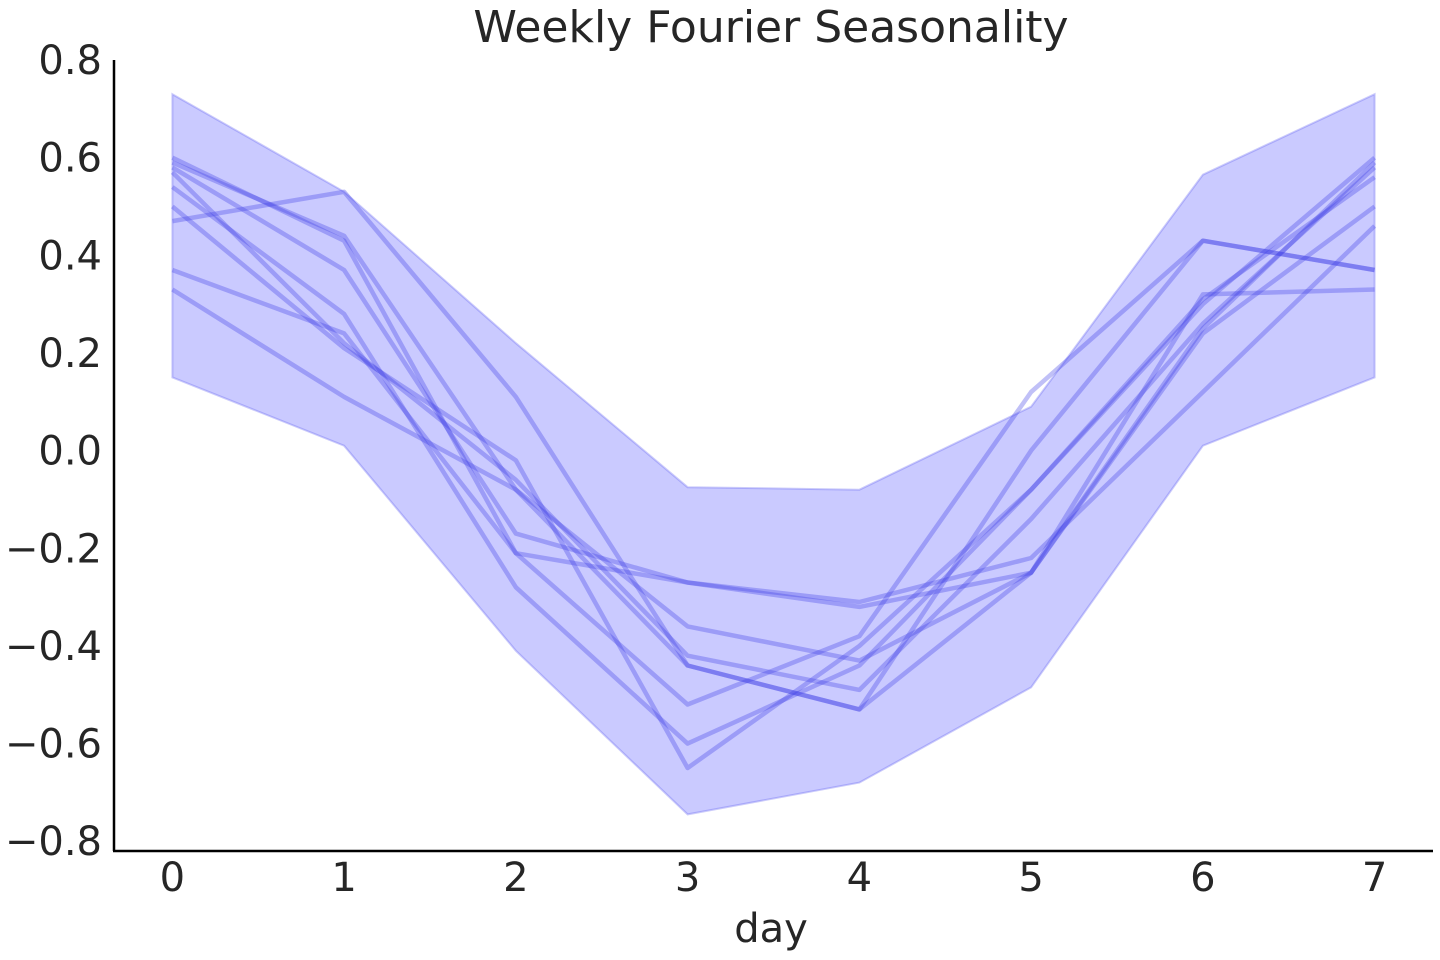 Image resolution: width=1440 pixels, height=960 pixels. Describe the element at coordinates (774, 878) in the screenshot. I see `x-tick-labels: 0 1 2 3 4 5 6 7` at that location.